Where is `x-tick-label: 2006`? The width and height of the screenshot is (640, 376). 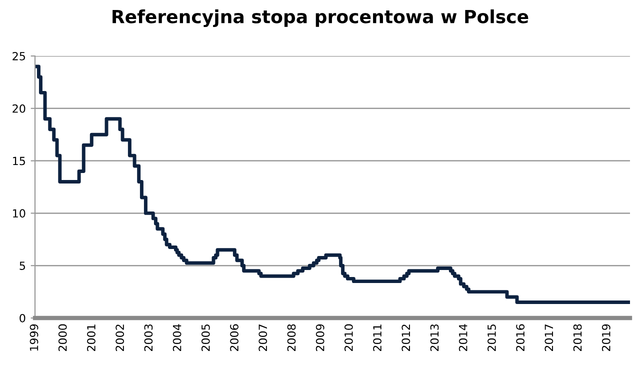
x-tick-label: 2006 is located at coordinates (234, 338).